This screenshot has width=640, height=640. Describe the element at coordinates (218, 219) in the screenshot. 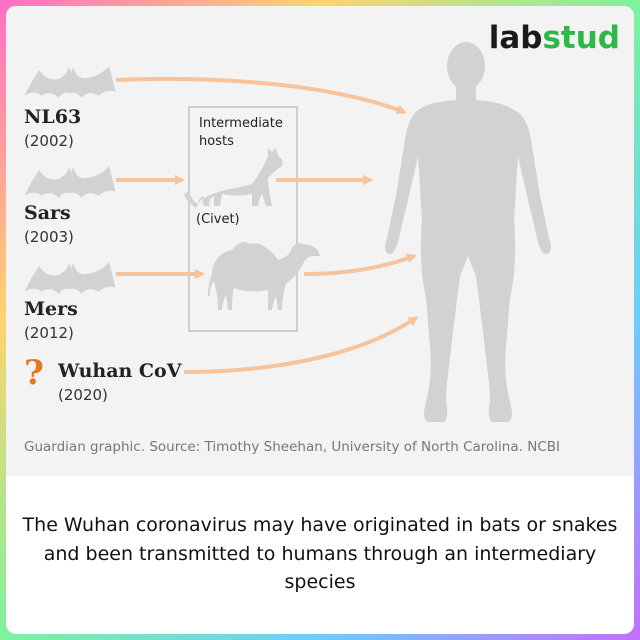

I see `civet-label: (Civet)` at that location.